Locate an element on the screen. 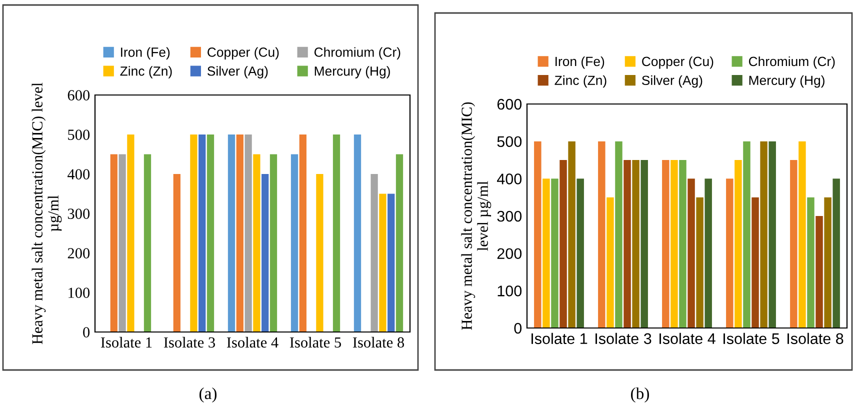 The width and height of the screenshot is (855, 407). text: (b) is located at coordinates (640, 395).